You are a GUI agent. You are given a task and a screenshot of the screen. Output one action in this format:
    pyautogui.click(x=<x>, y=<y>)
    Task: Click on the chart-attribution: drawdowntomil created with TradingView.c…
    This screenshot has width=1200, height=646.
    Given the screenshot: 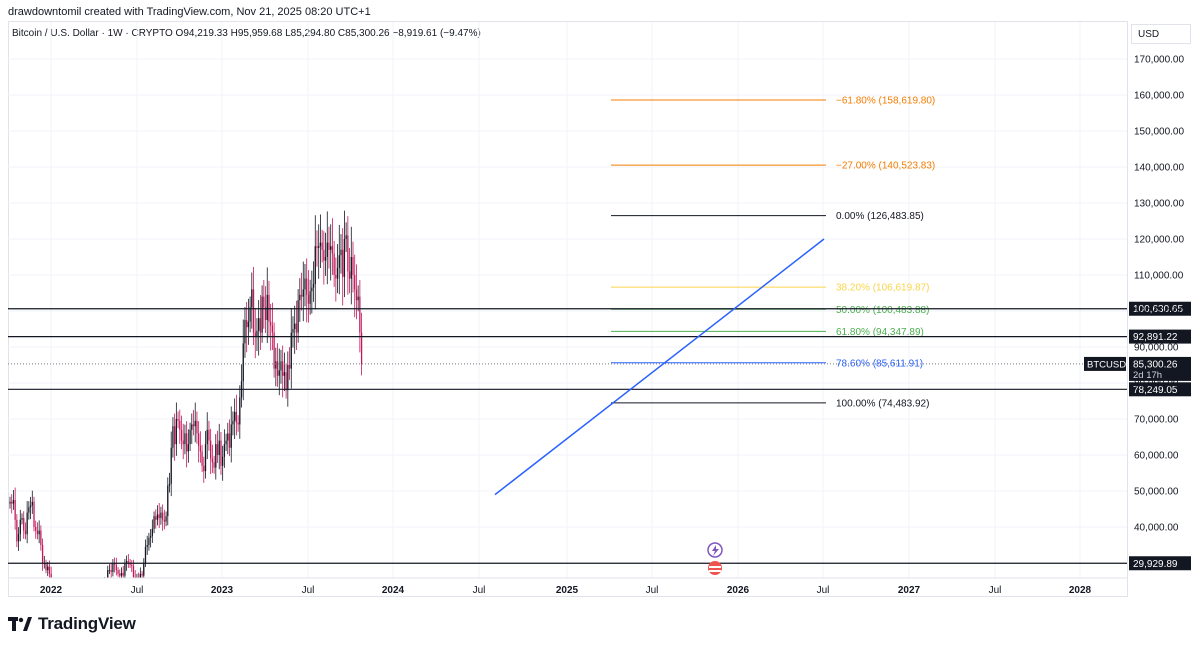 What is the action you would take?
    pyautogui.click(x=189, y=12)
    